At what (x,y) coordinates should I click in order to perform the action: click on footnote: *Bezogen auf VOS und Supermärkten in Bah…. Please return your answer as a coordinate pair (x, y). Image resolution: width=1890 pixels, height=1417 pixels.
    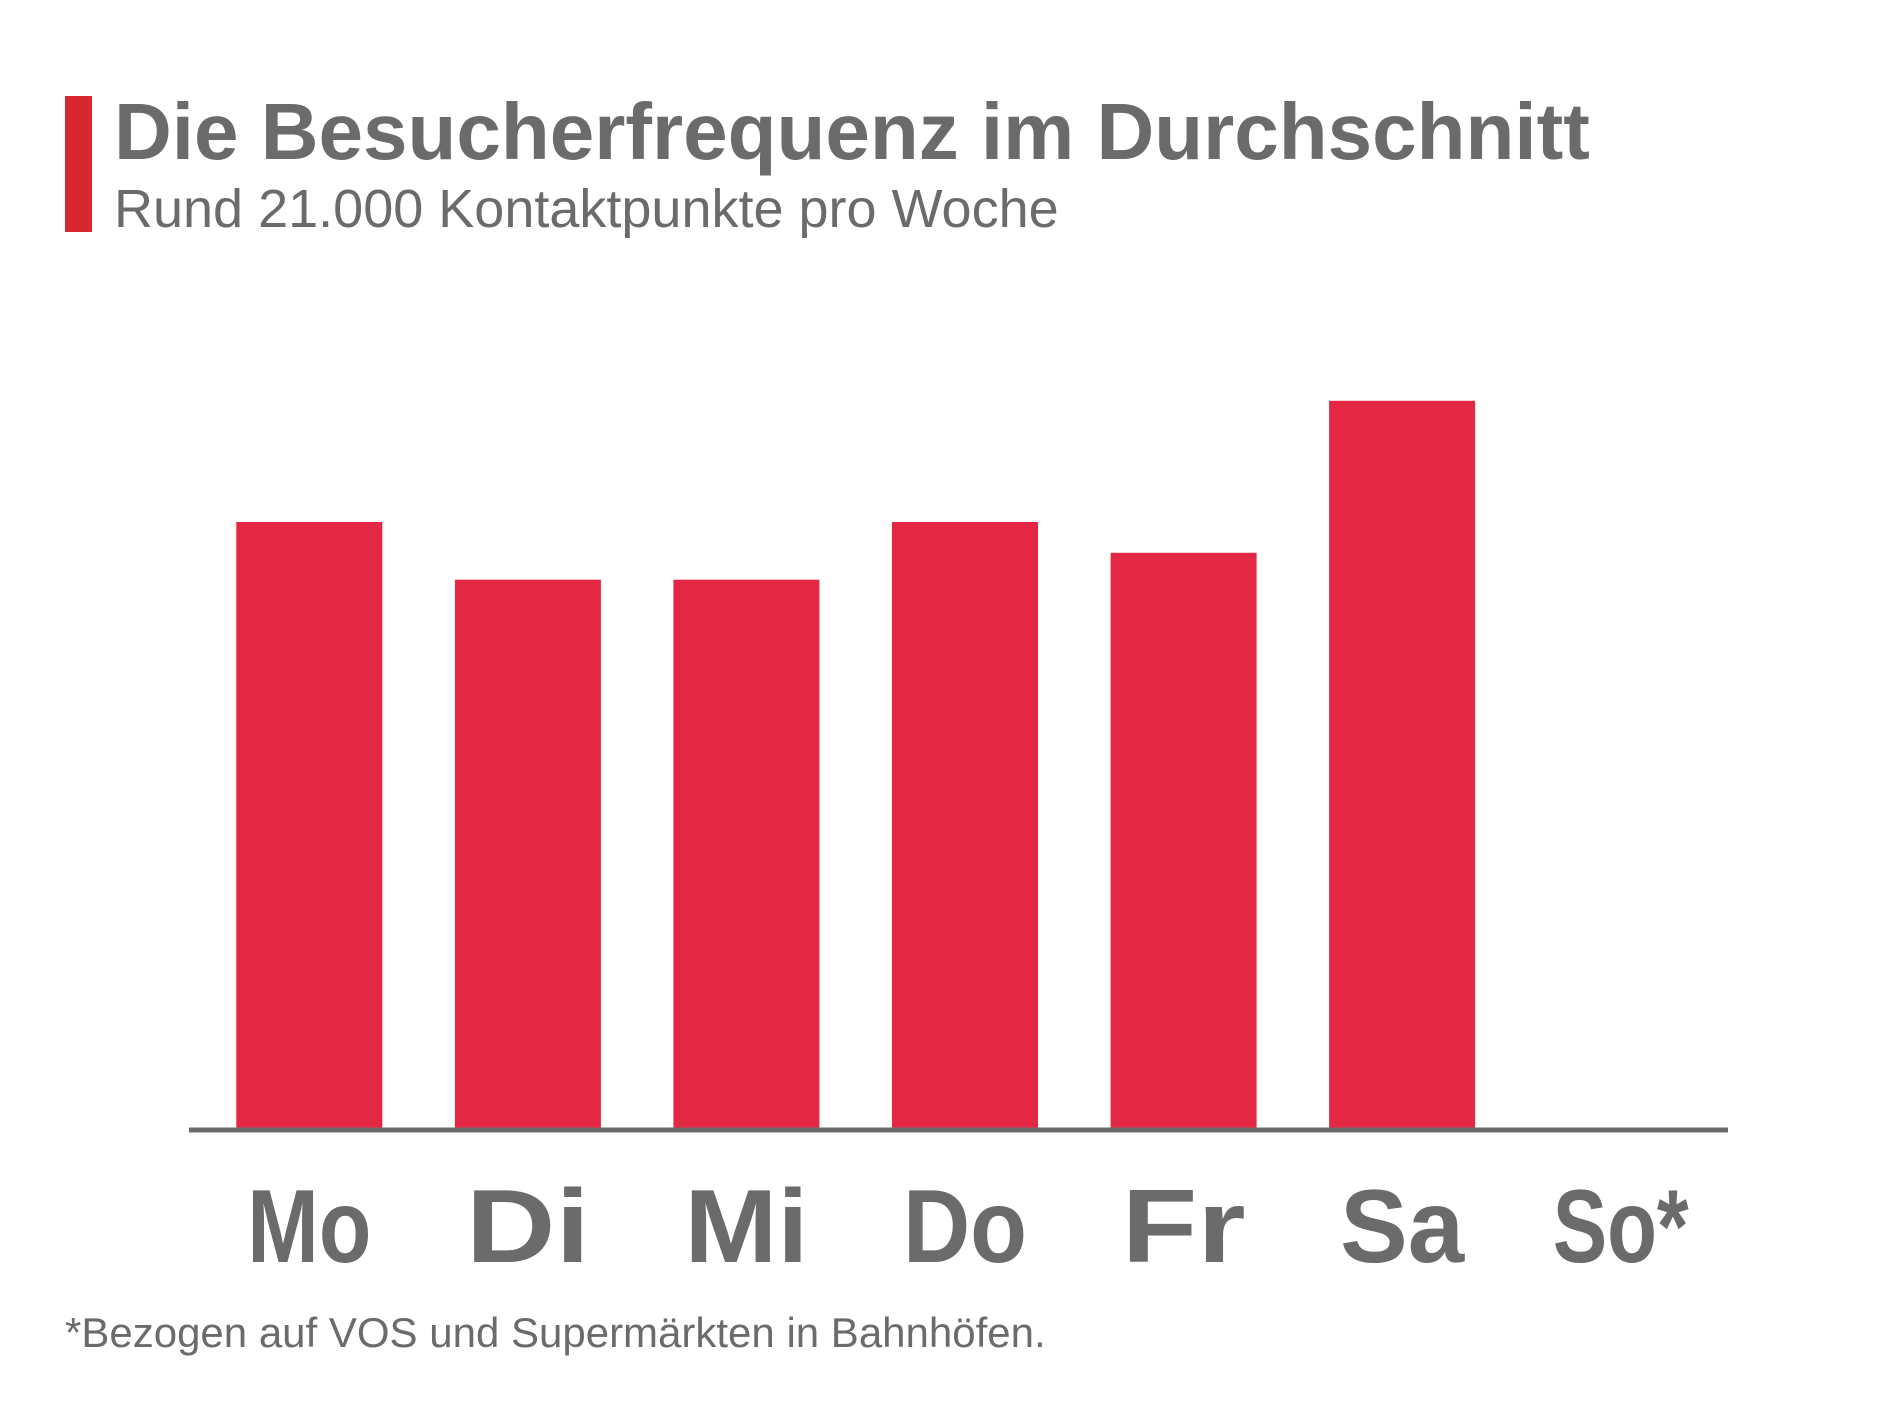
    Looking at the image, I should click on (555, 1332).